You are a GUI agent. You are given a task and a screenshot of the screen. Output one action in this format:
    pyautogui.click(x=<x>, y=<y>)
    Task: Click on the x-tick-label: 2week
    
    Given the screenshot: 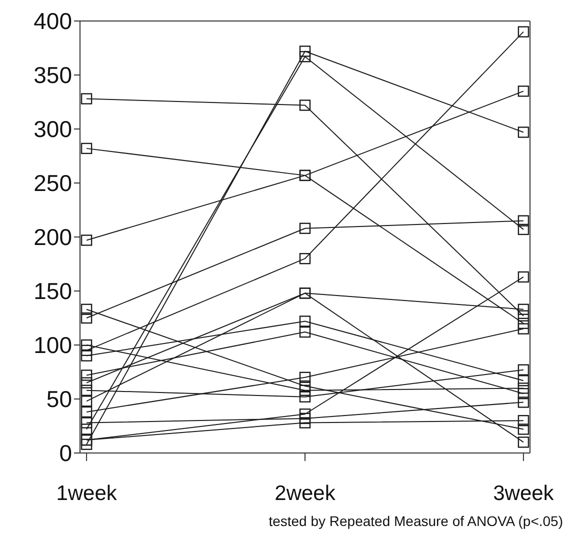 What is the action you would take?
    pyautogui.click(x=305, y=493)
    